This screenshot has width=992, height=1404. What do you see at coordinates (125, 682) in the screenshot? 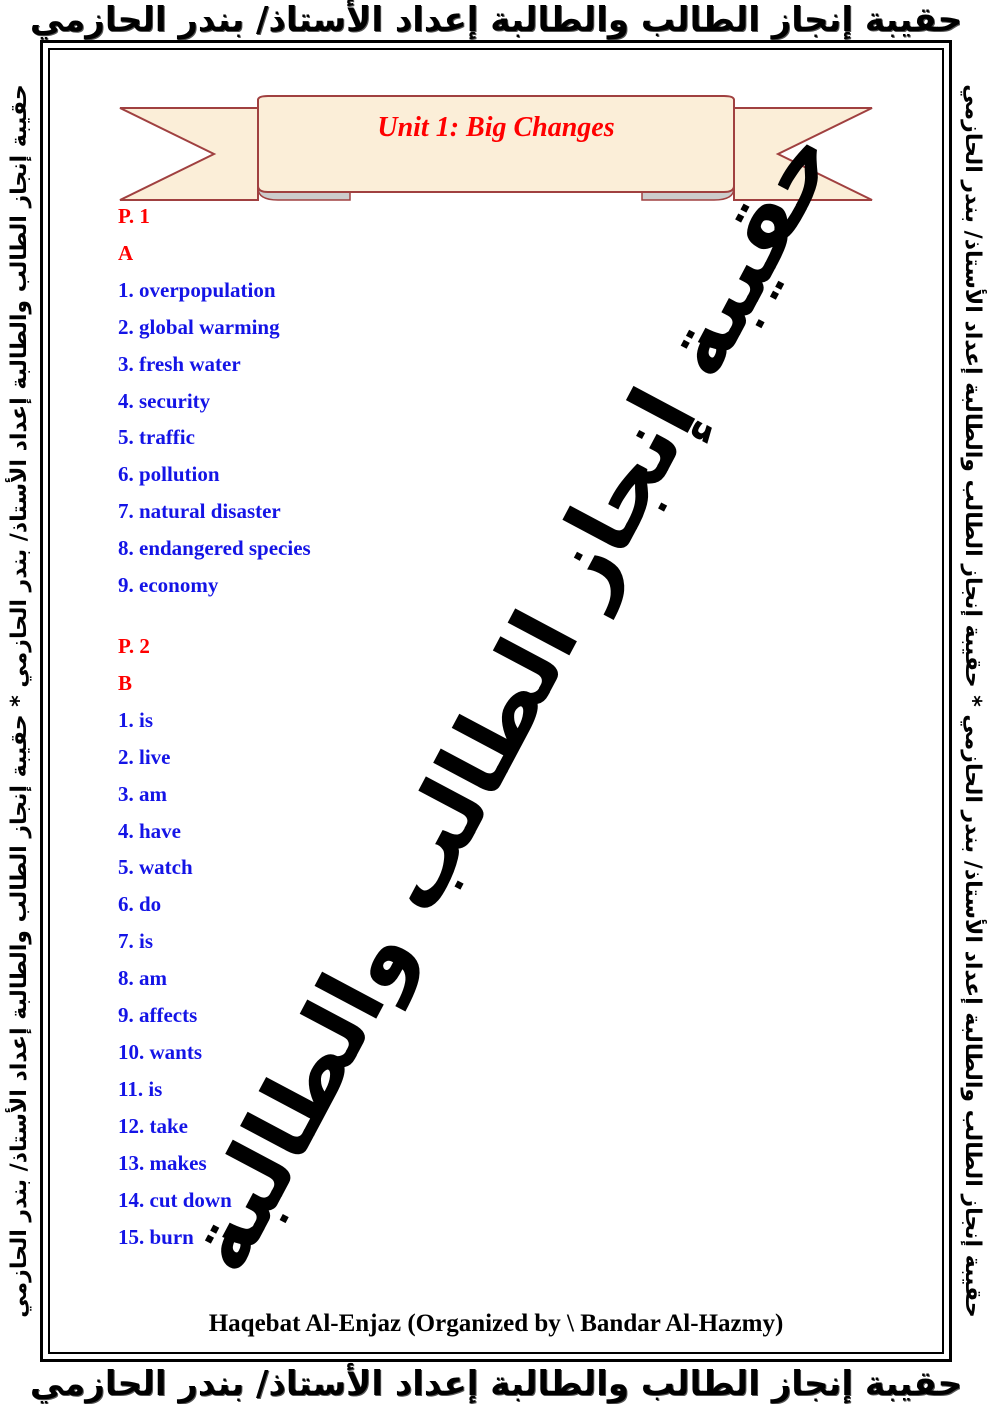
I see `exercise-label: B` at bounding box center [125, 682].